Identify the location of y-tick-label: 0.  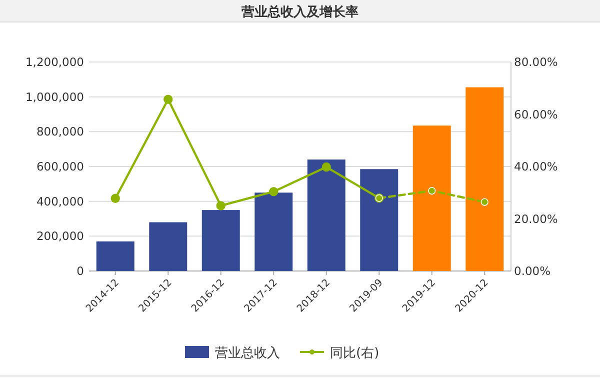
(80, 271).